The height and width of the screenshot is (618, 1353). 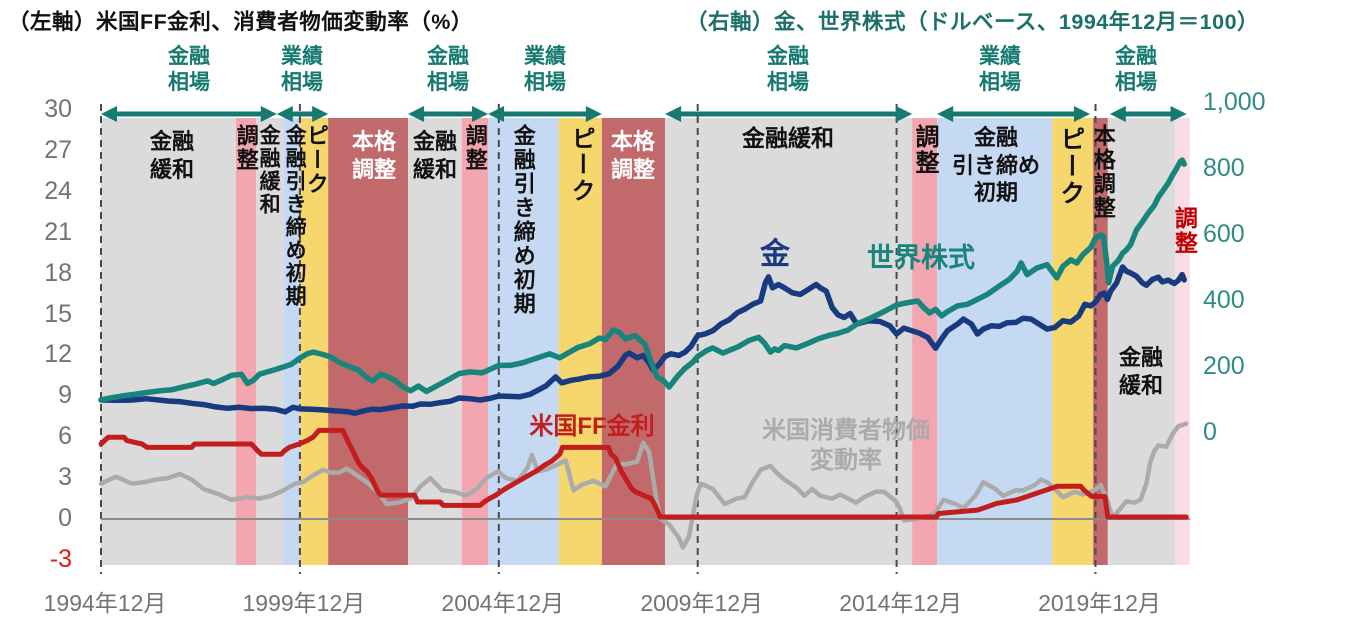 What do you see at coordinates (295, 216) in the screenshot?
I see `band-label-tightening-1: 金融引き締め初期` at bounding box center [295, 216].